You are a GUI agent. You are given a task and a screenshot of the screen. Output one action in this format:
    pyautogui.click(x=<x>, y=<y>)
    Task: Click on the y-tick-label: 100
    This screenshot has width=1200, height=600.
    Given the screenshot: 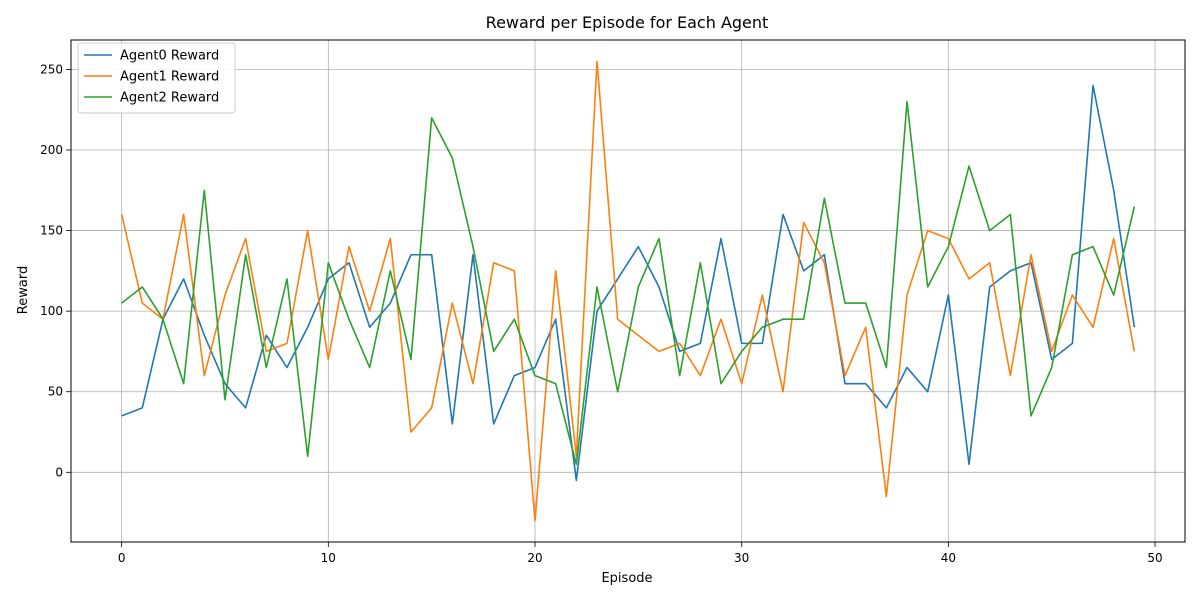 What is the action you would take?
    pyautogui.click(x=51, y=311)
    